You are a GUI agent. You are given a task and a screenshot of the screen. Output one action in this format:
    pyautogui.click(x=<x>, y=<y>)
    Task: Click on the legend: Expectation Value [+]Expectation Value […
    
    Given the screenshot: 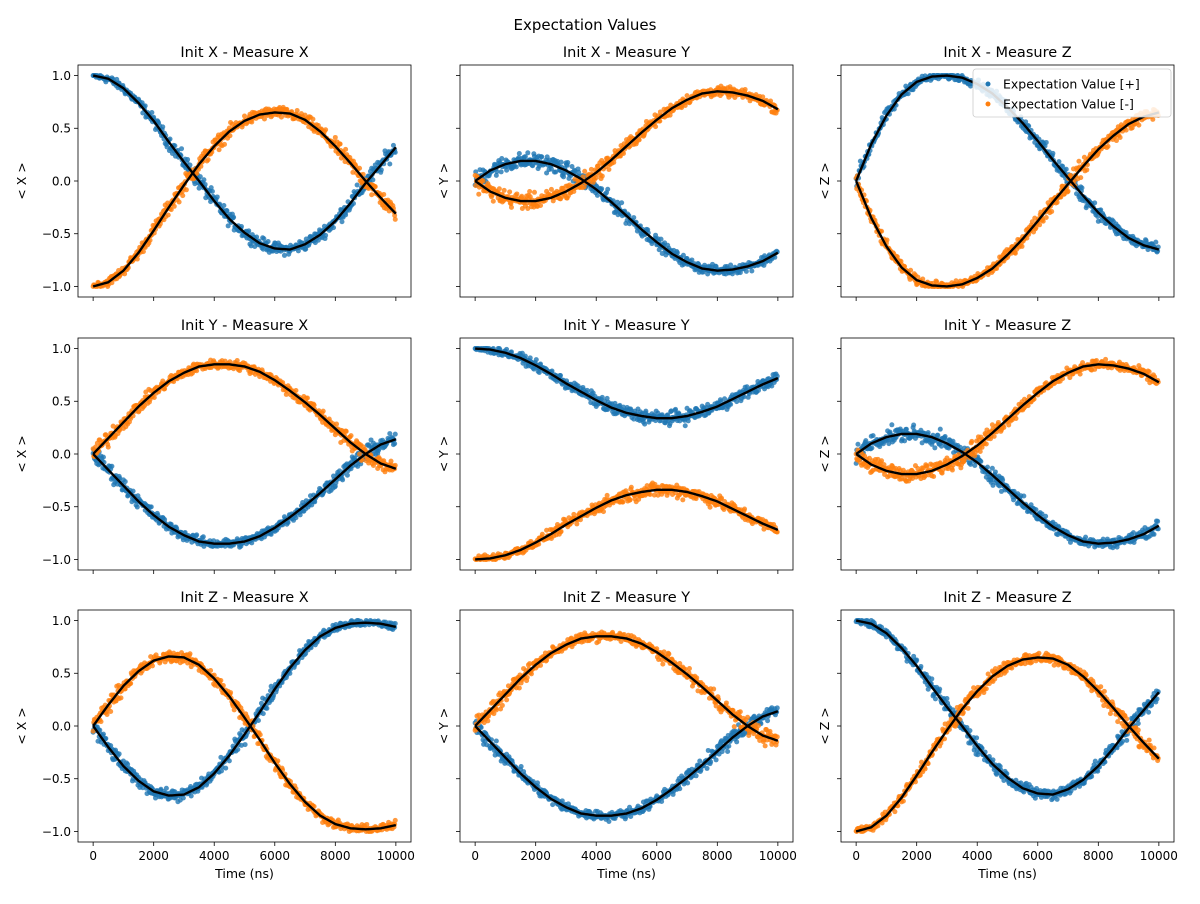 What is the action you would take?
    pyautogui.click(x=1072, y=93)
    